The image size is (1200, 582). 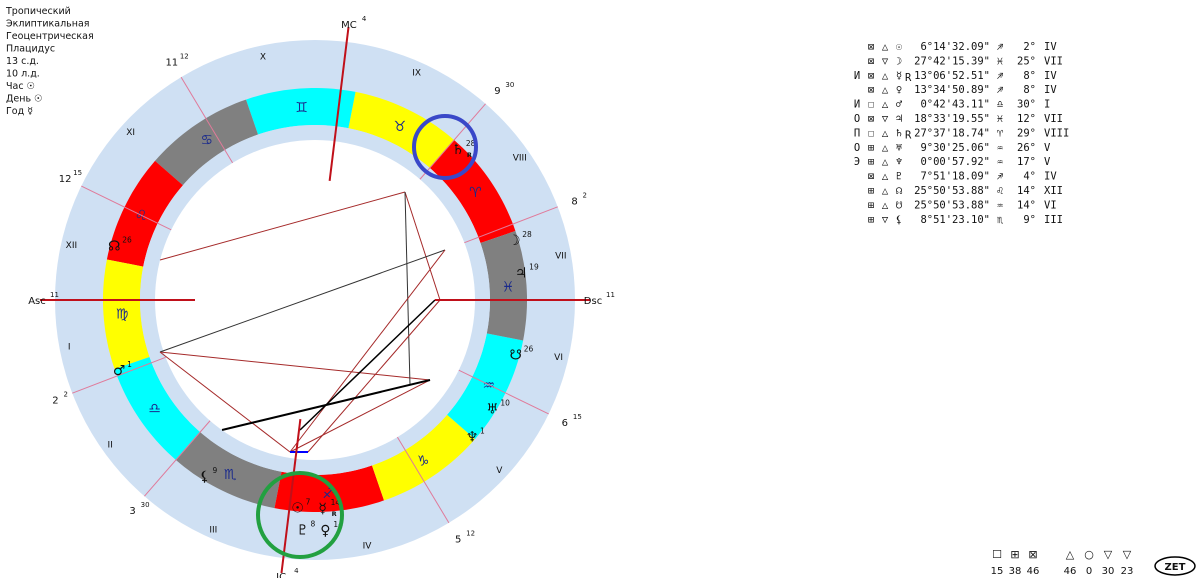 I want to click on cusp-degree: 12, so click(x=184, y=57).